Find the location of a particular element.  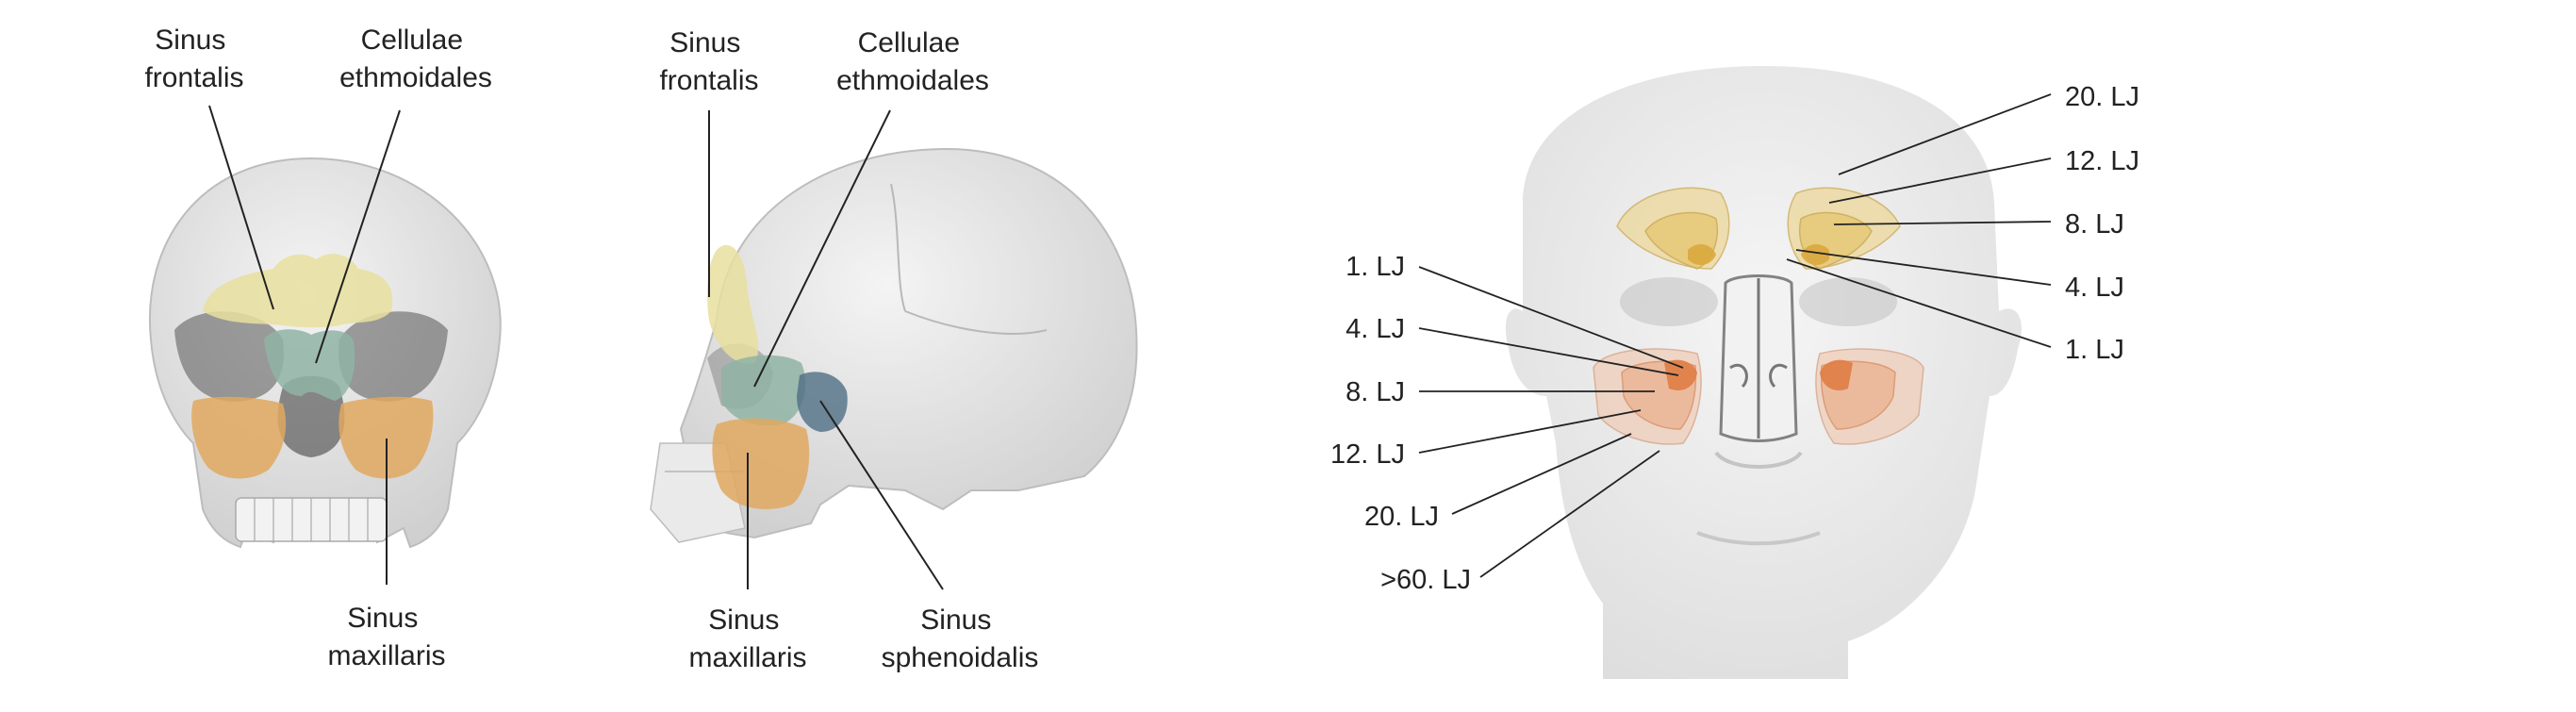

front-maxillary-sinus-left is located at coordinates (386, 437).